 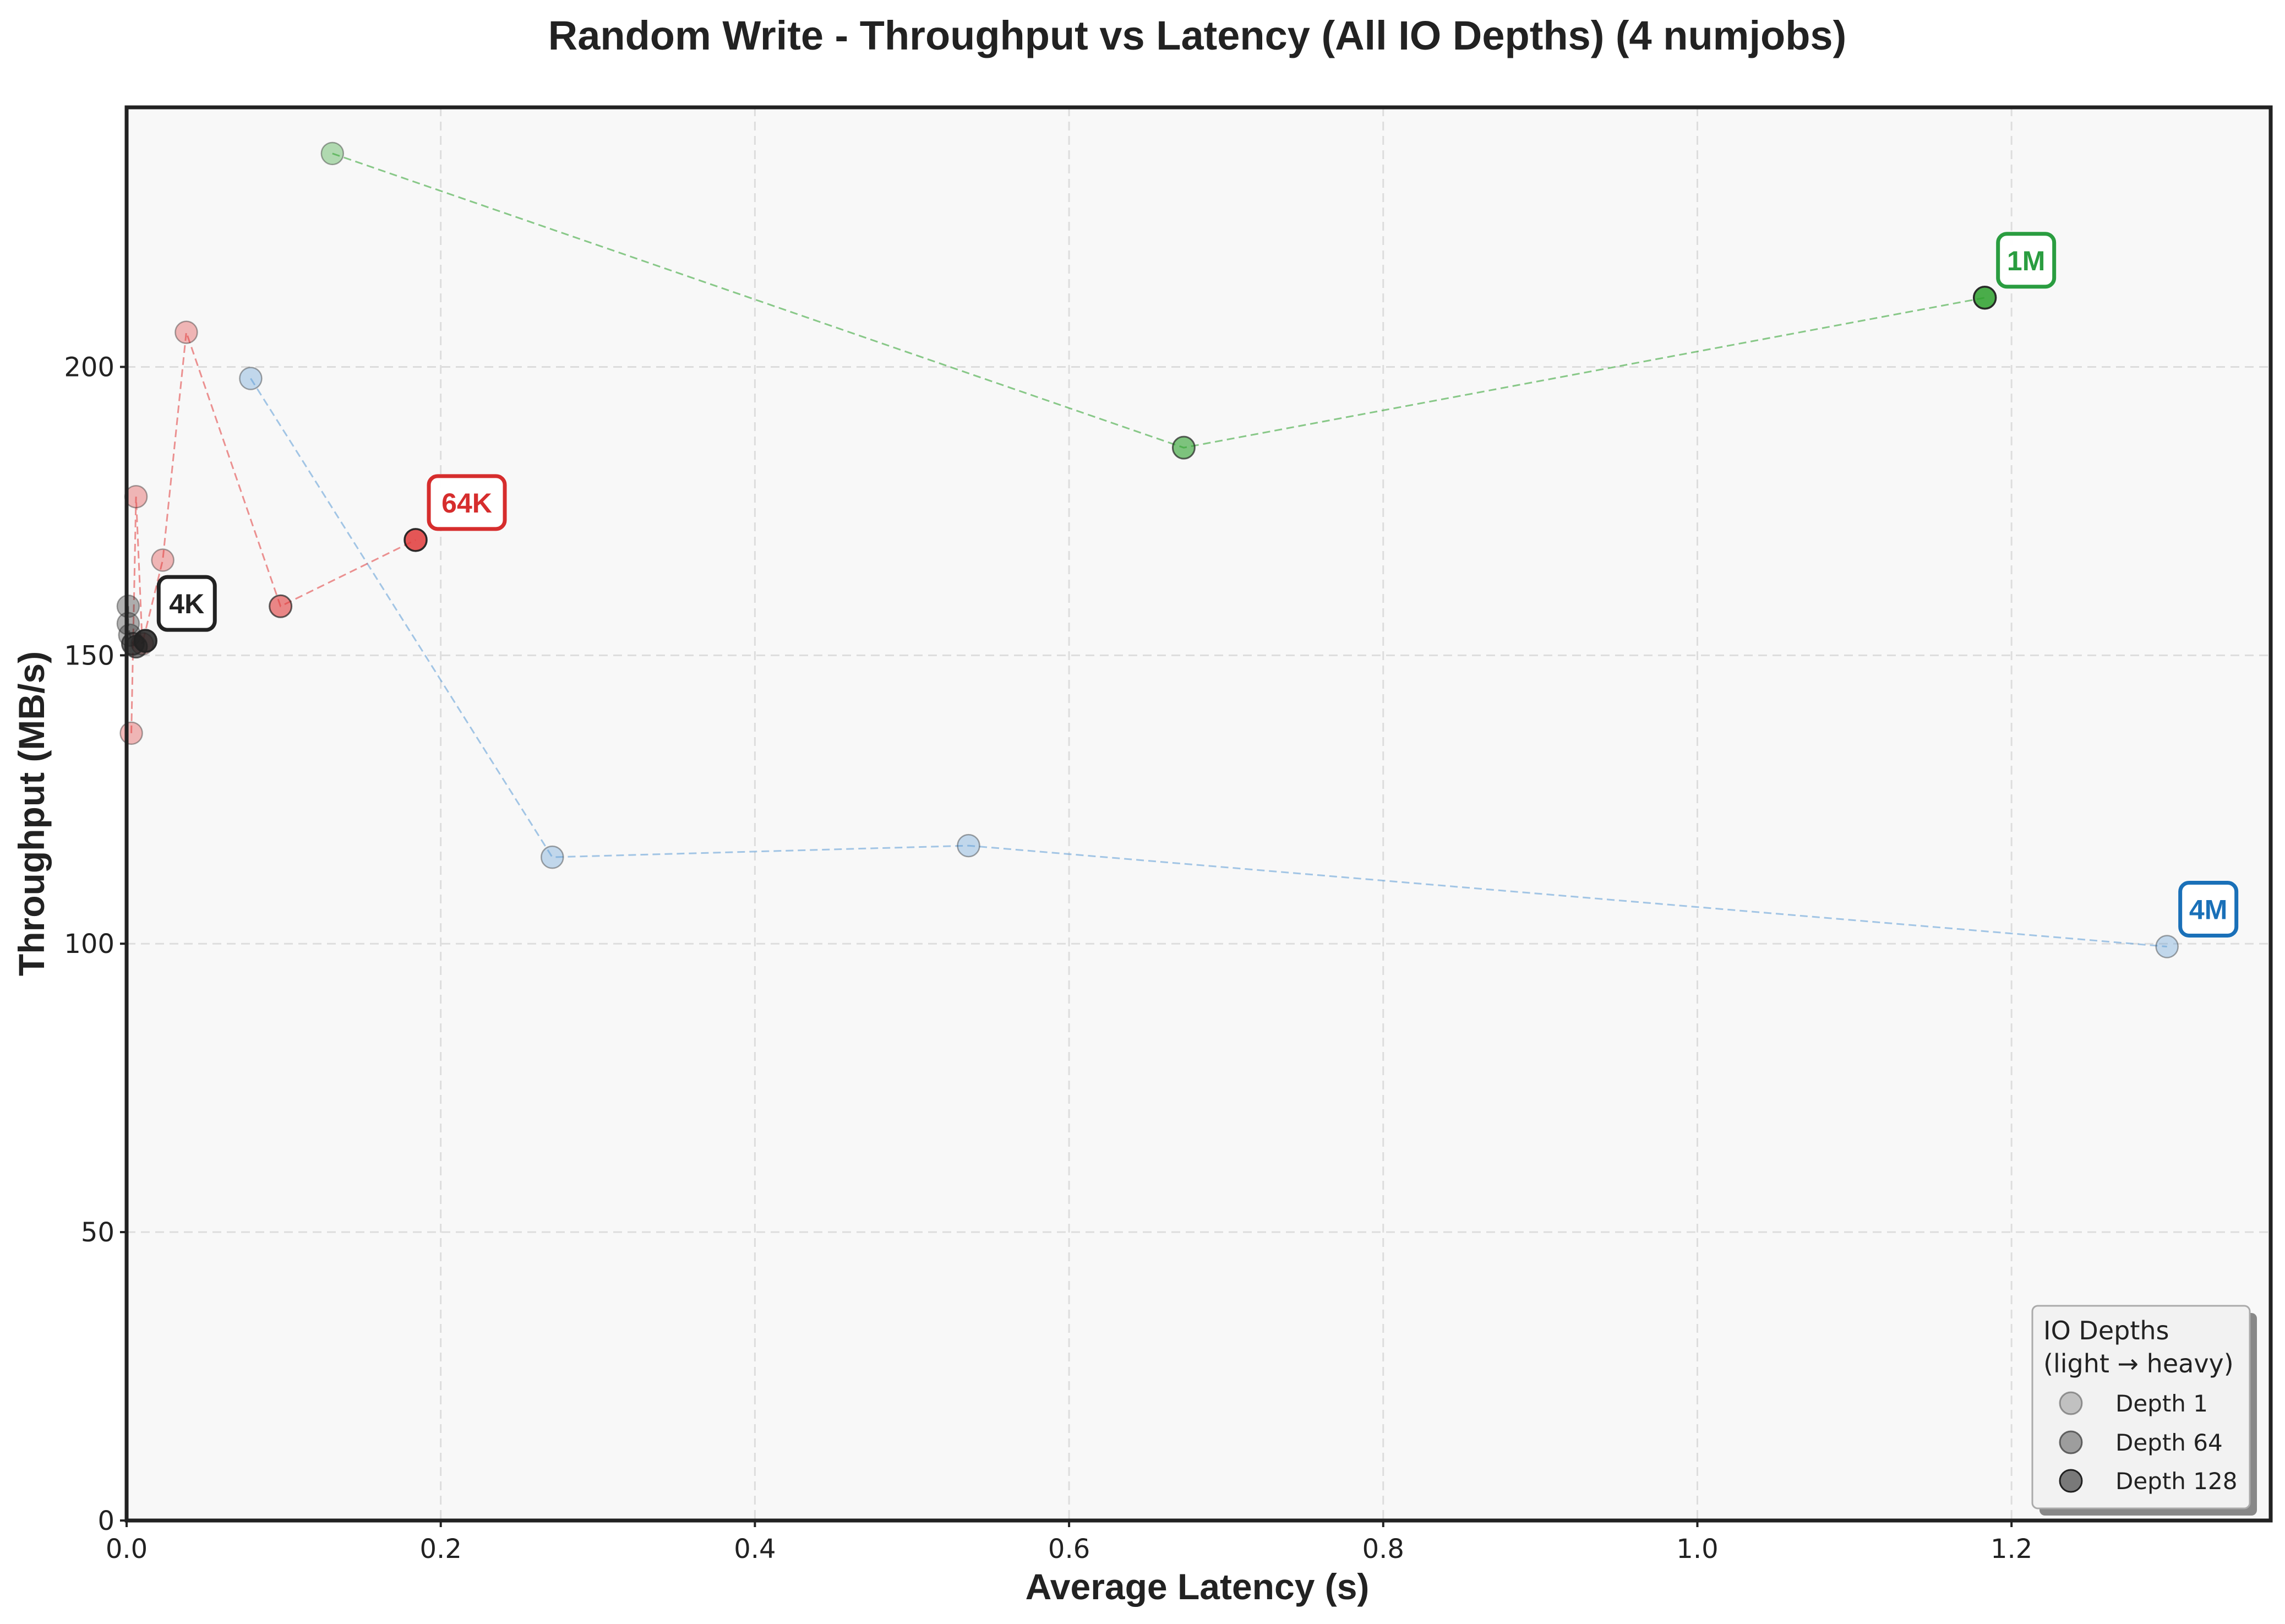 What do you see at coordinates (89, 944) in the screenshot?
I see `y-tick-label: 100` at bounding box center [89, 944].